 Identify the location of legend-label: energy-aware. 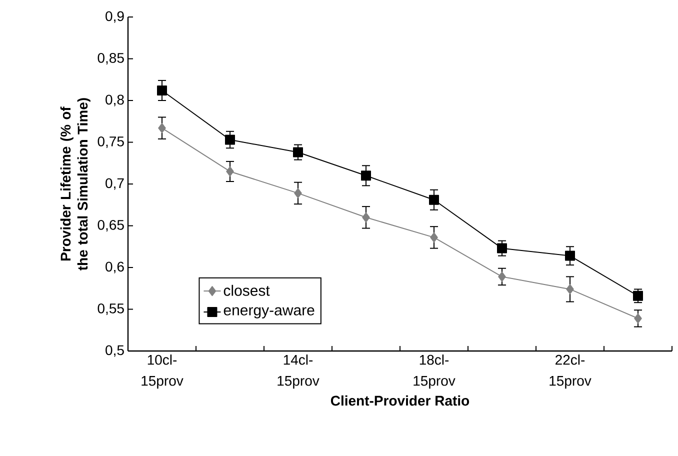
(269, 312).